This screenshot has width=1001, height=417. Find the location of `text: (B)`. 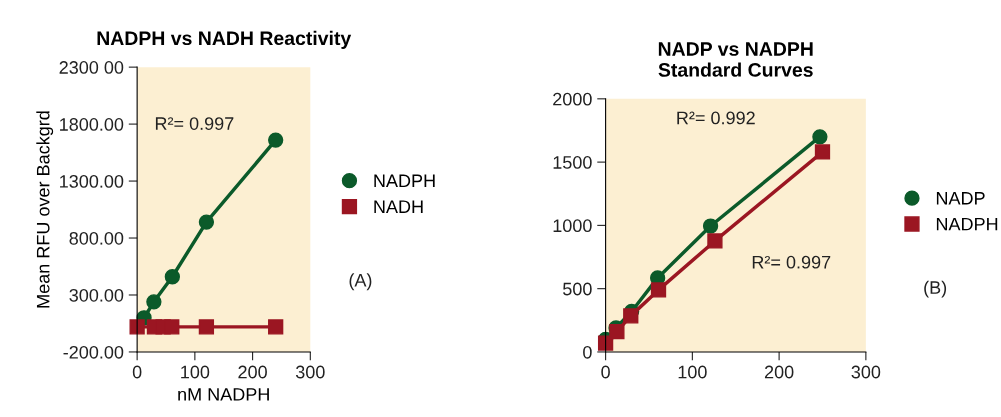

text: (B) is located at coordinates (935, 289).